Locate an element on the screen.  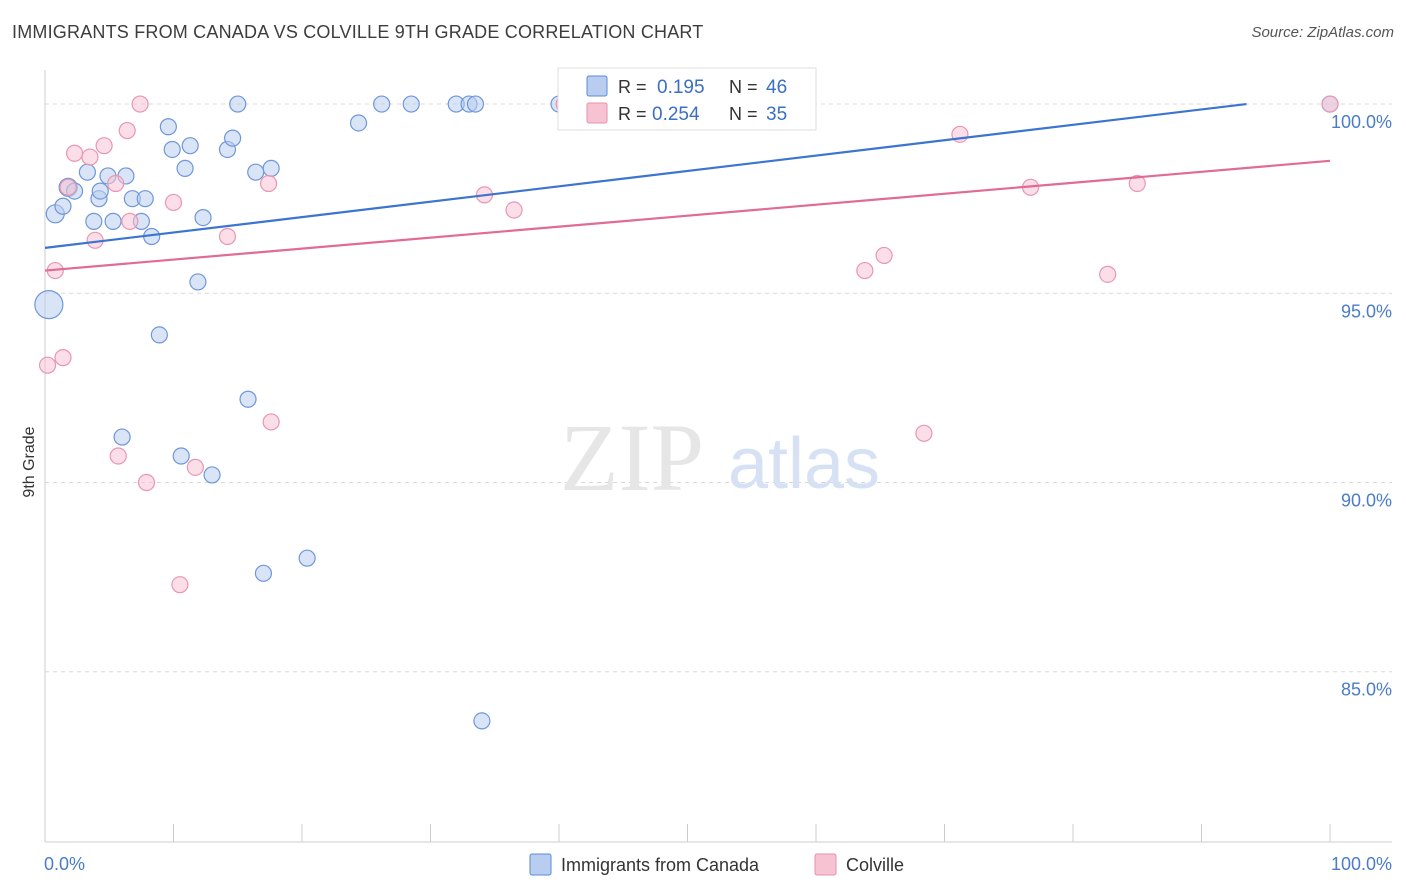
series-swatch-blue is located at coordinates (540, 864).